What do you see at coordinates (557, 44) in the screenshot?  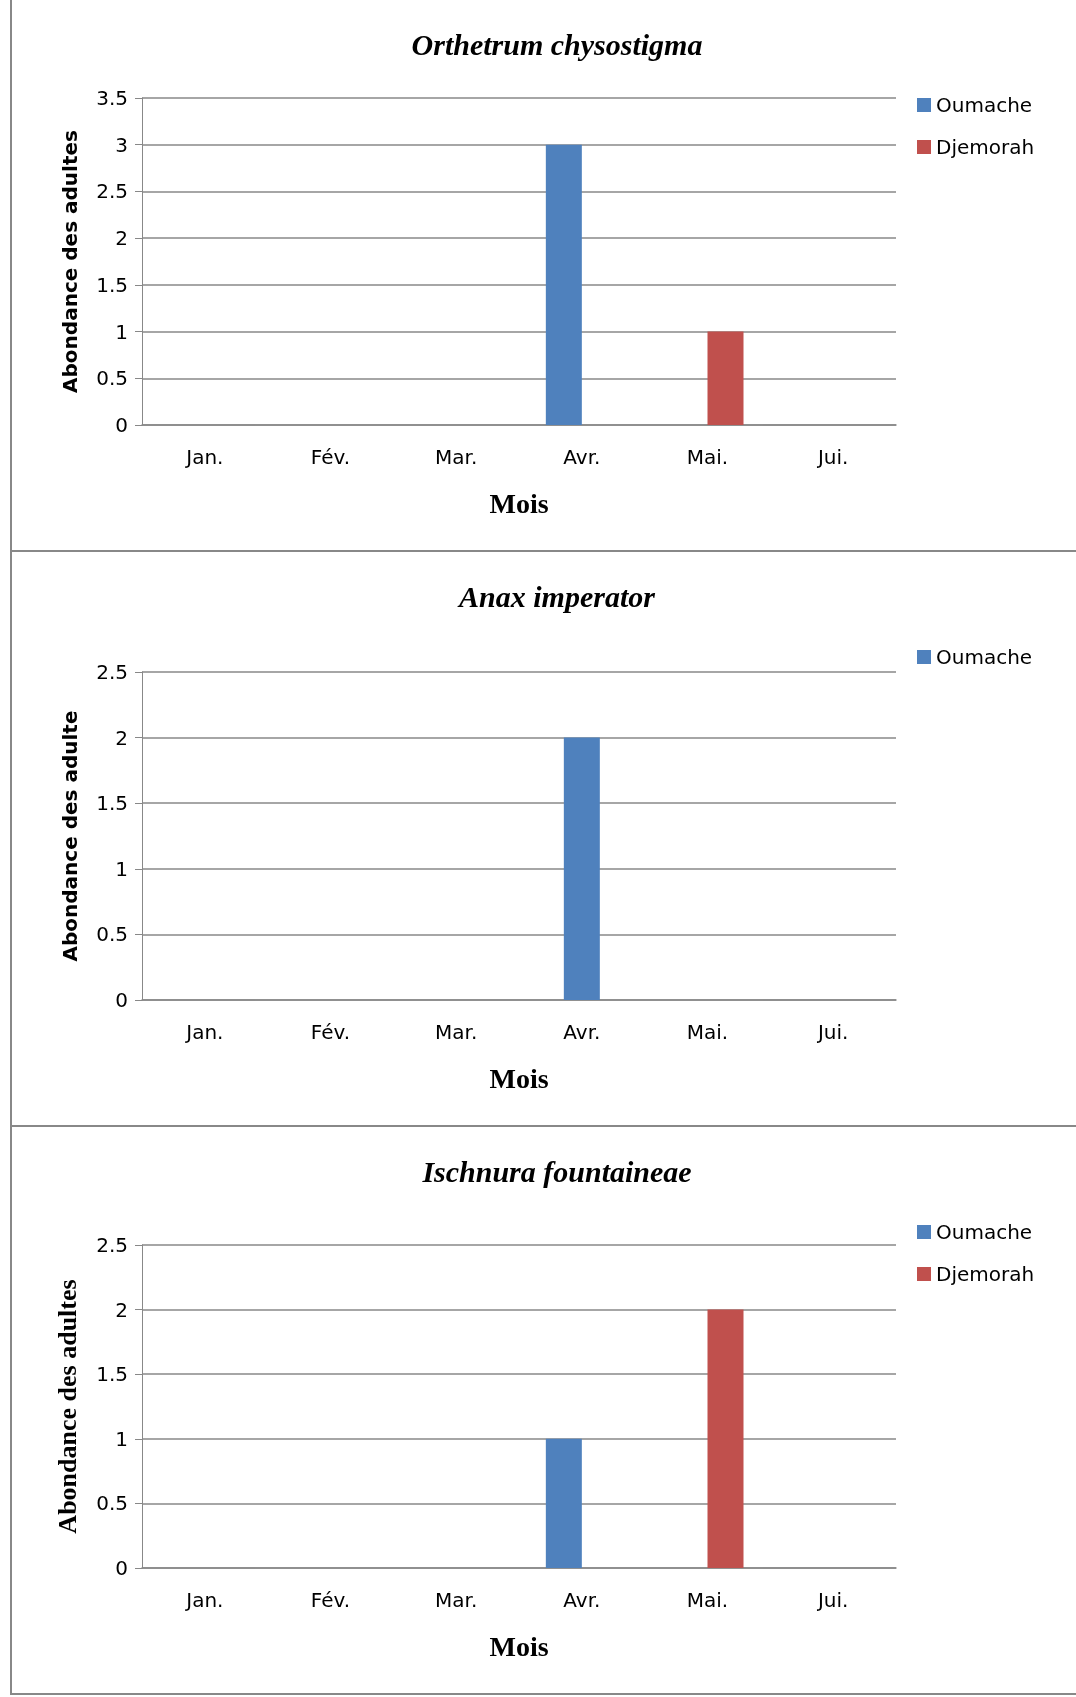 I see `chart-title: Orthetrum chysostigma` at bounding box center [557, 44].